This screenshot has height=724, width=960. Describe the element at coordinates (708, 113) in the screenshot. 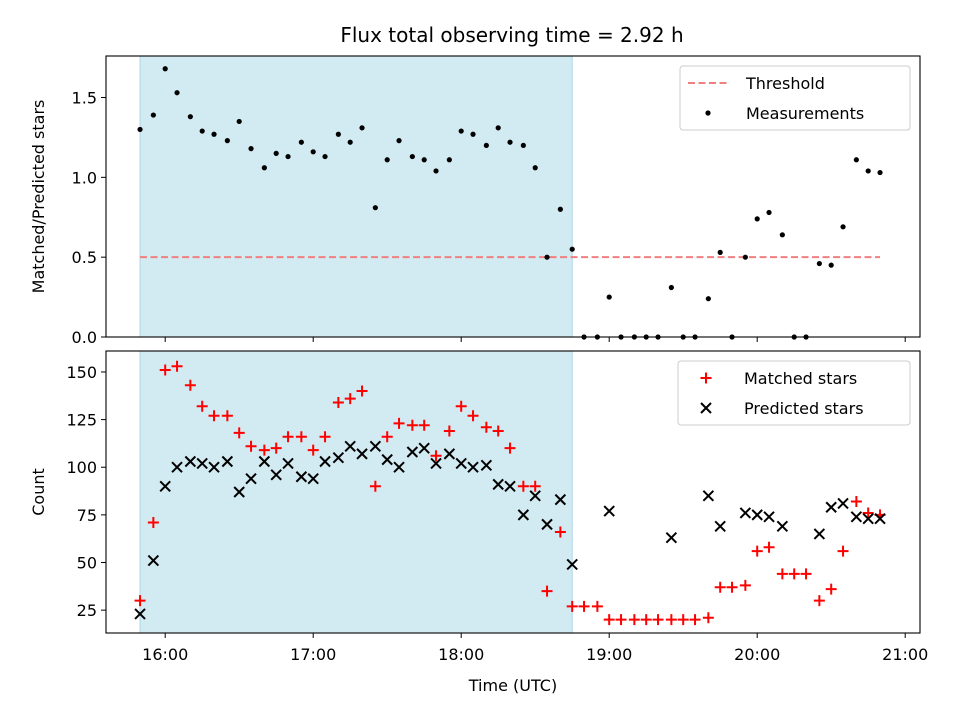

I see `legend-measurement-swatch` at that location.